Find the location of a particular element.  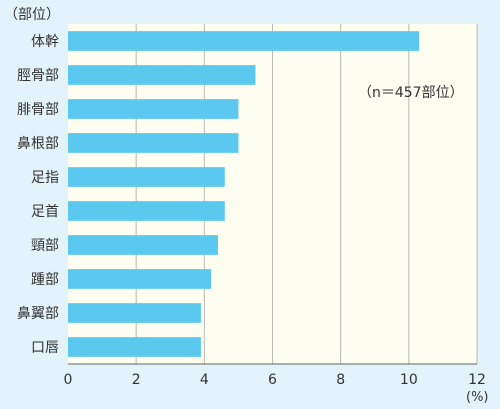

x-tick-label: 10 is located at coordinates (409, 380).